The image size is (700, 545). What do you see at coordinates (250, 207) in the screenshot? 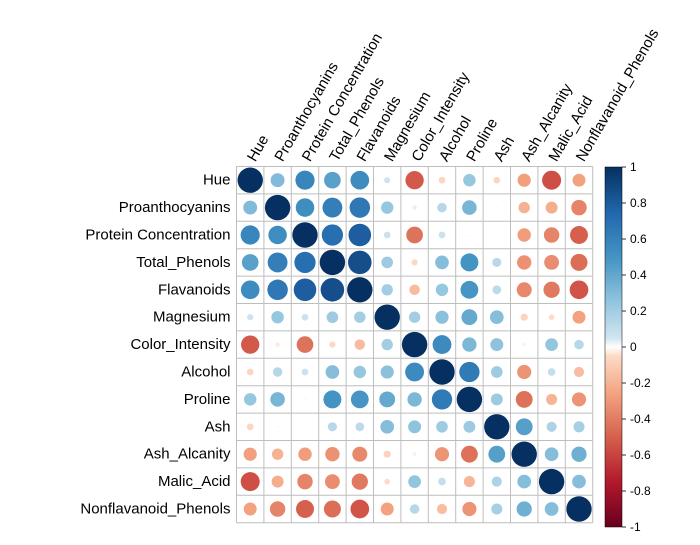
I see `corr-circle-proanthocyanins-hue` at bounding box center [250, 207].